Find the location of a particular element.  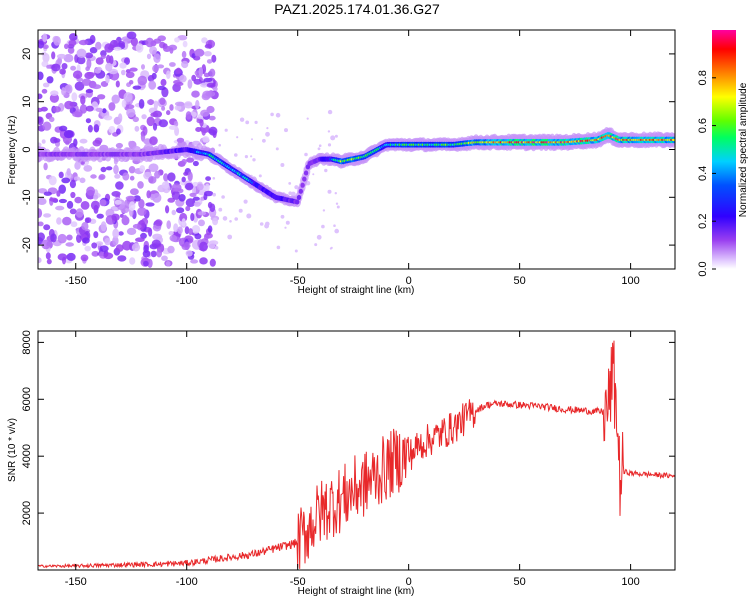

snr-y-tick-label: 2000 is located at coordinates (27, 513).